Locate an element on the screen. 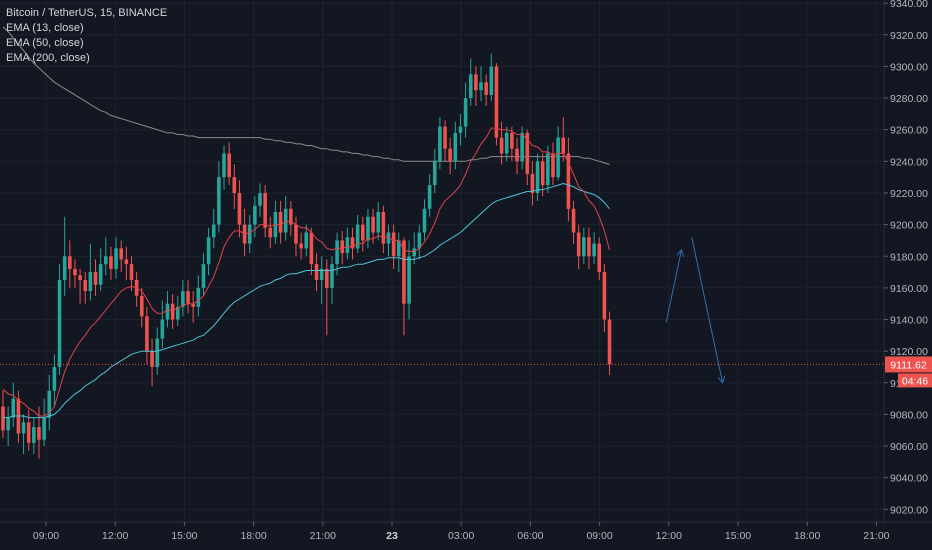 This screenshot has height=550, width=932. time-tick-label: 12:00 is located at coordinates (669, 536).